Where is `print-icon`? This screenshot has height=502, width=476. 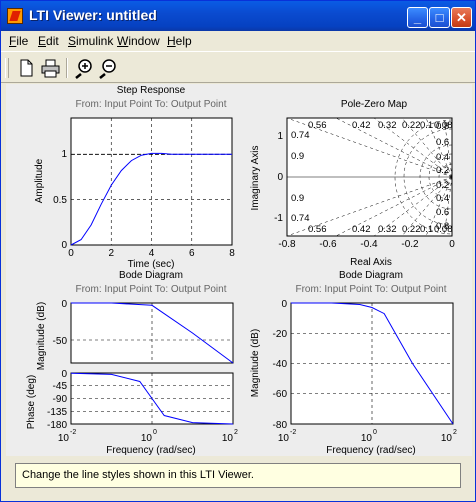
print-icon is located at coordinates (50, 68).